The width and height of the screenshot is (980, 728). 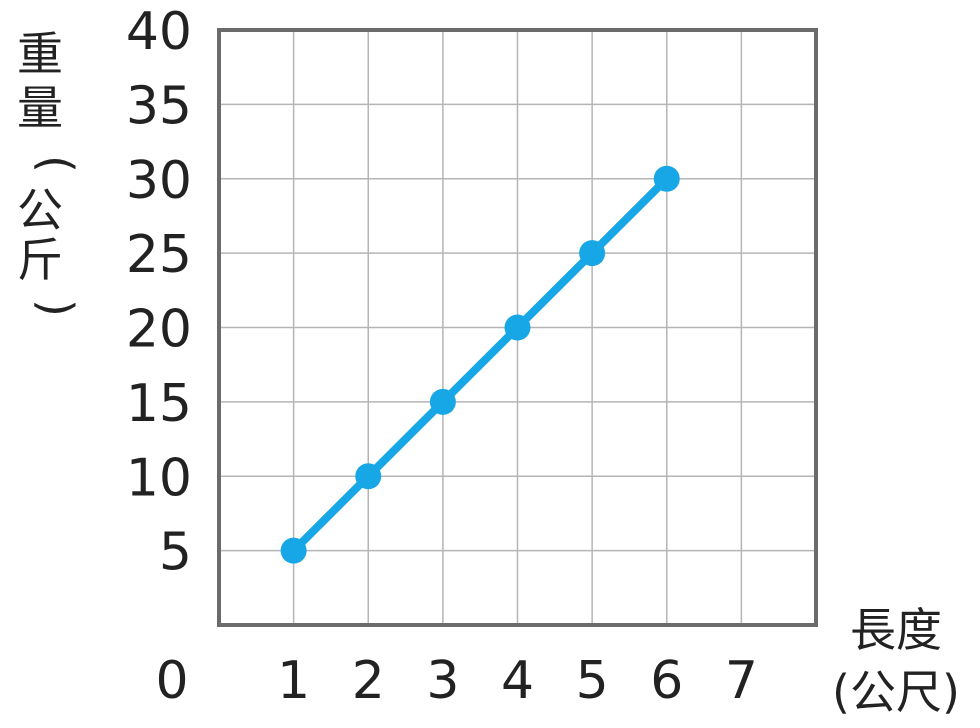 I want to click on y-axis-title-char: (, so click(x=56, y=164).